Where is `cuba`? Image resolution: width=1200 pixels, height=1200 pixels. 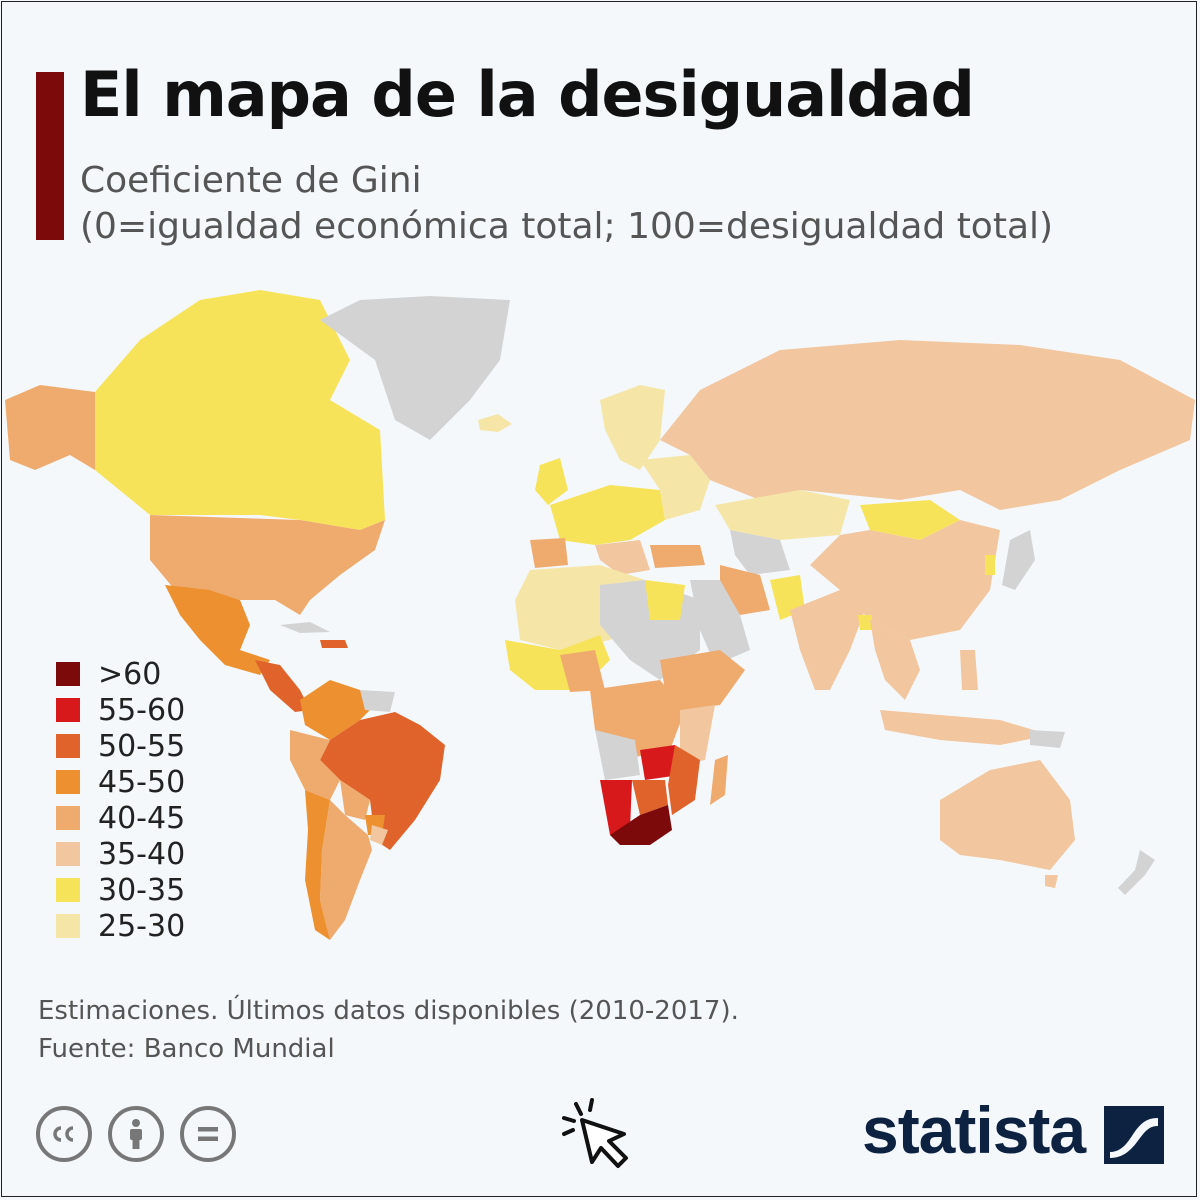 cuba is located at coordinates (305, 627).